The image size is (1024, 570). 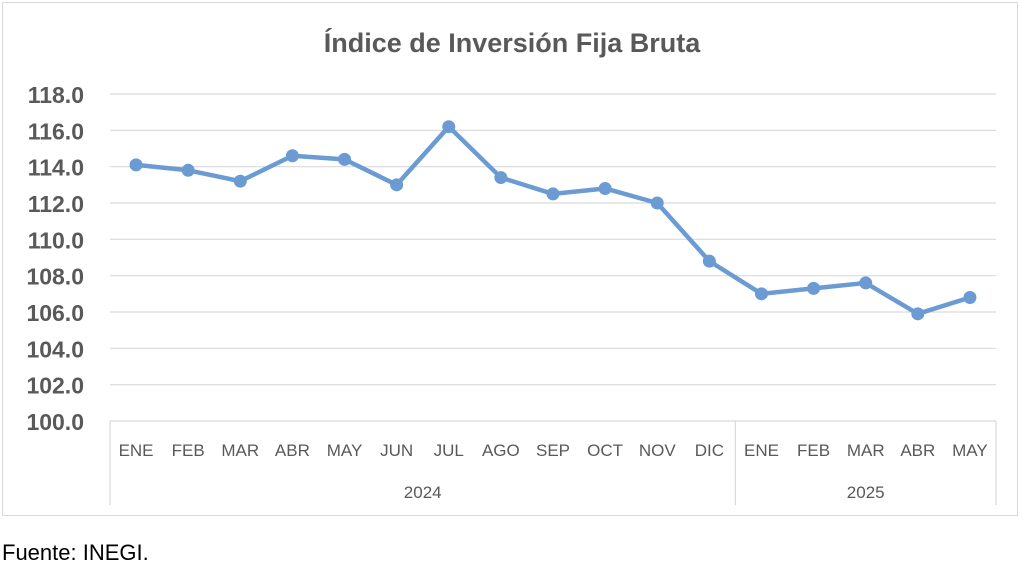 What do you see at coordinates (55, 313) in the screenshot?
I see `y-tick-label: 106.0` at bounding box center [55, 313].